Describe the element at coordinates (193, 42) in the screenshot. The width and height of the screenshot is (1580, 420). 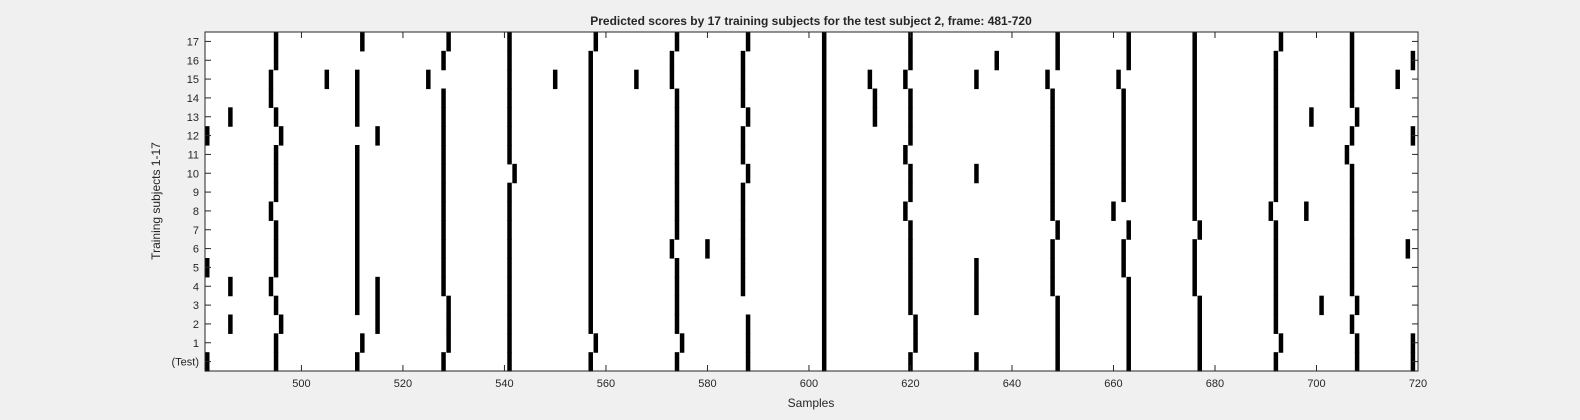
I see `y-tick-label-17: 17` at that location.